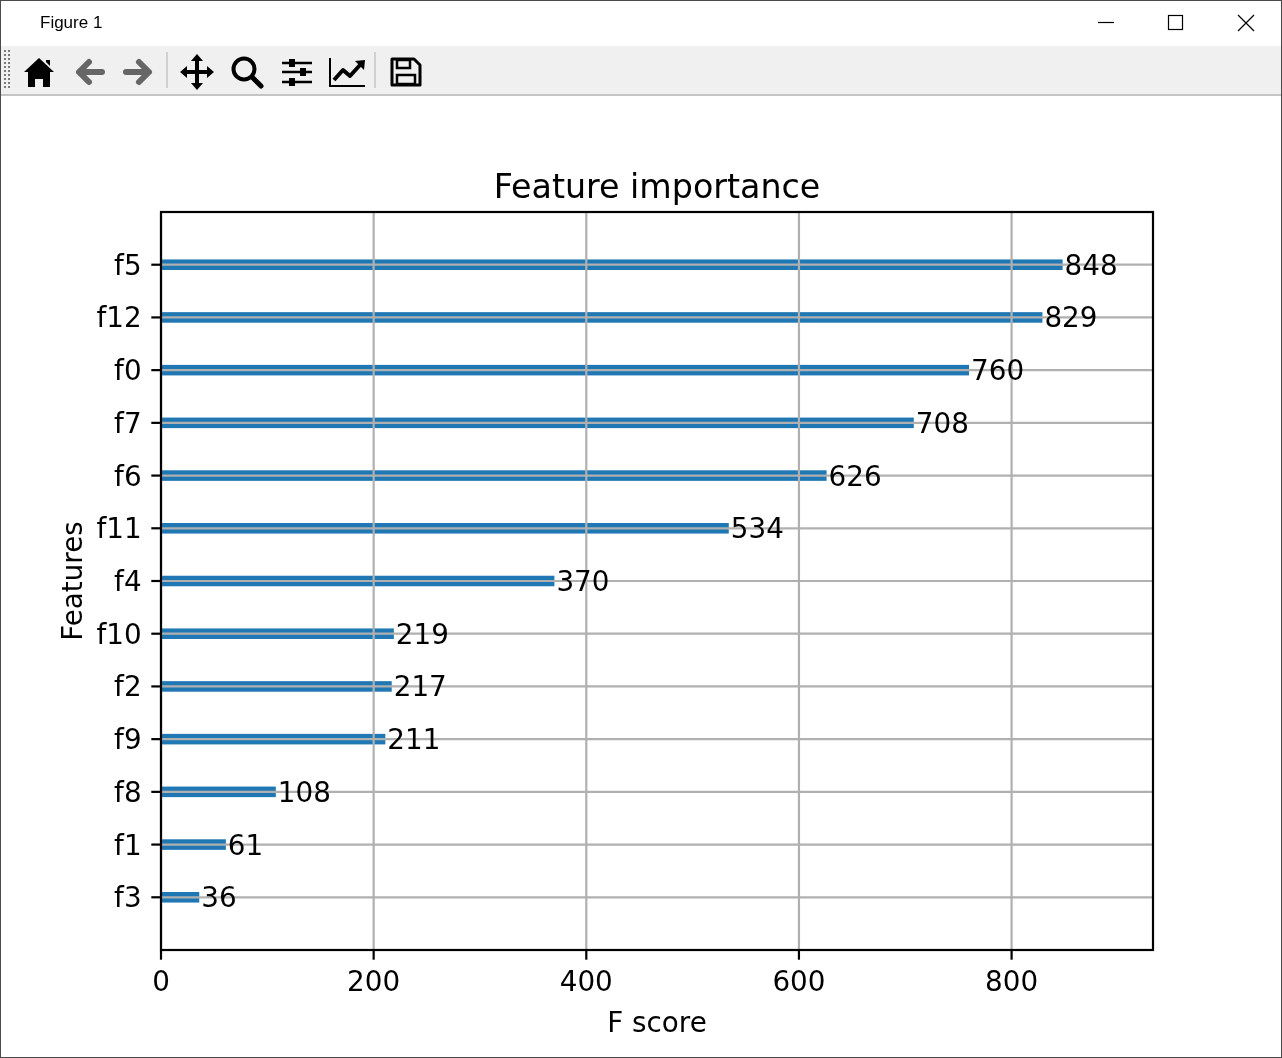 The width and height of the screenshot is (1282, 1058). I want to click on y-tick-label: f12, so click(119, 318).